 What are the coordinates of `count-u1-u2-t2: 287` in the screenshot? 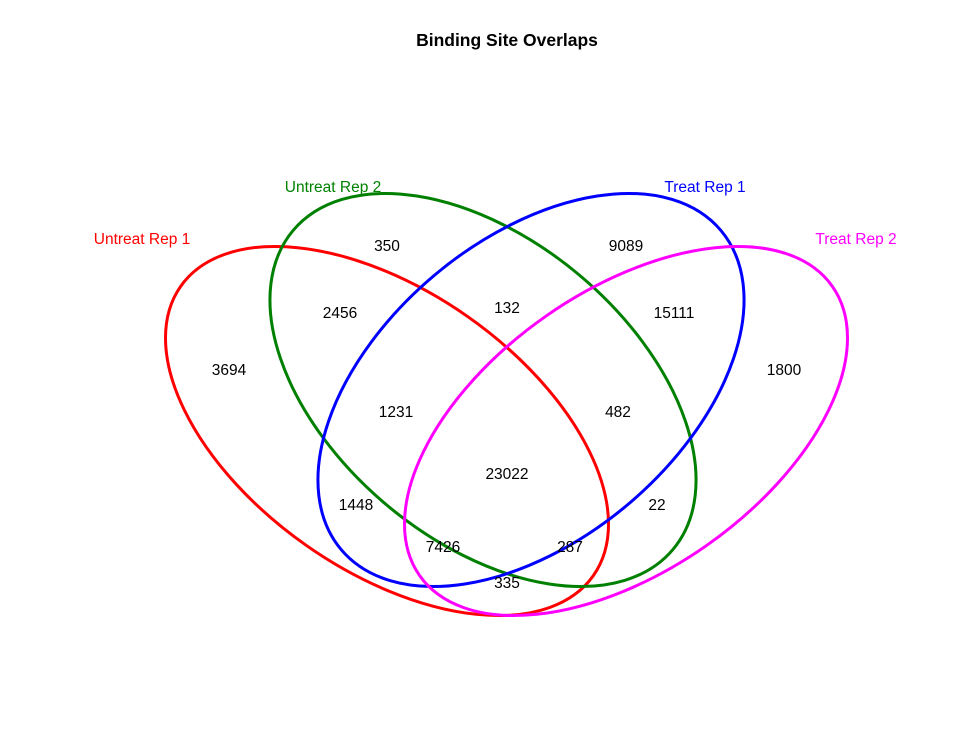 It's located at (570, 547).